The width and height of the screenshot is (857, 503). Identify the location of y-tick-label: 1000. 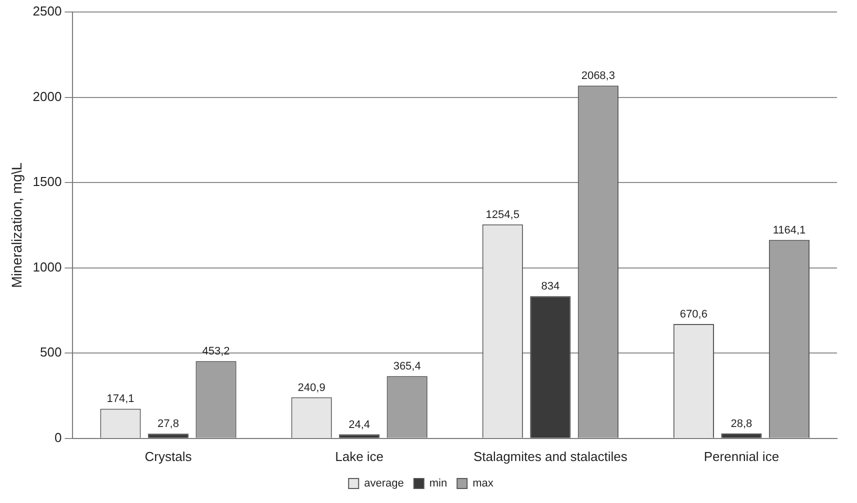
(47, 266).